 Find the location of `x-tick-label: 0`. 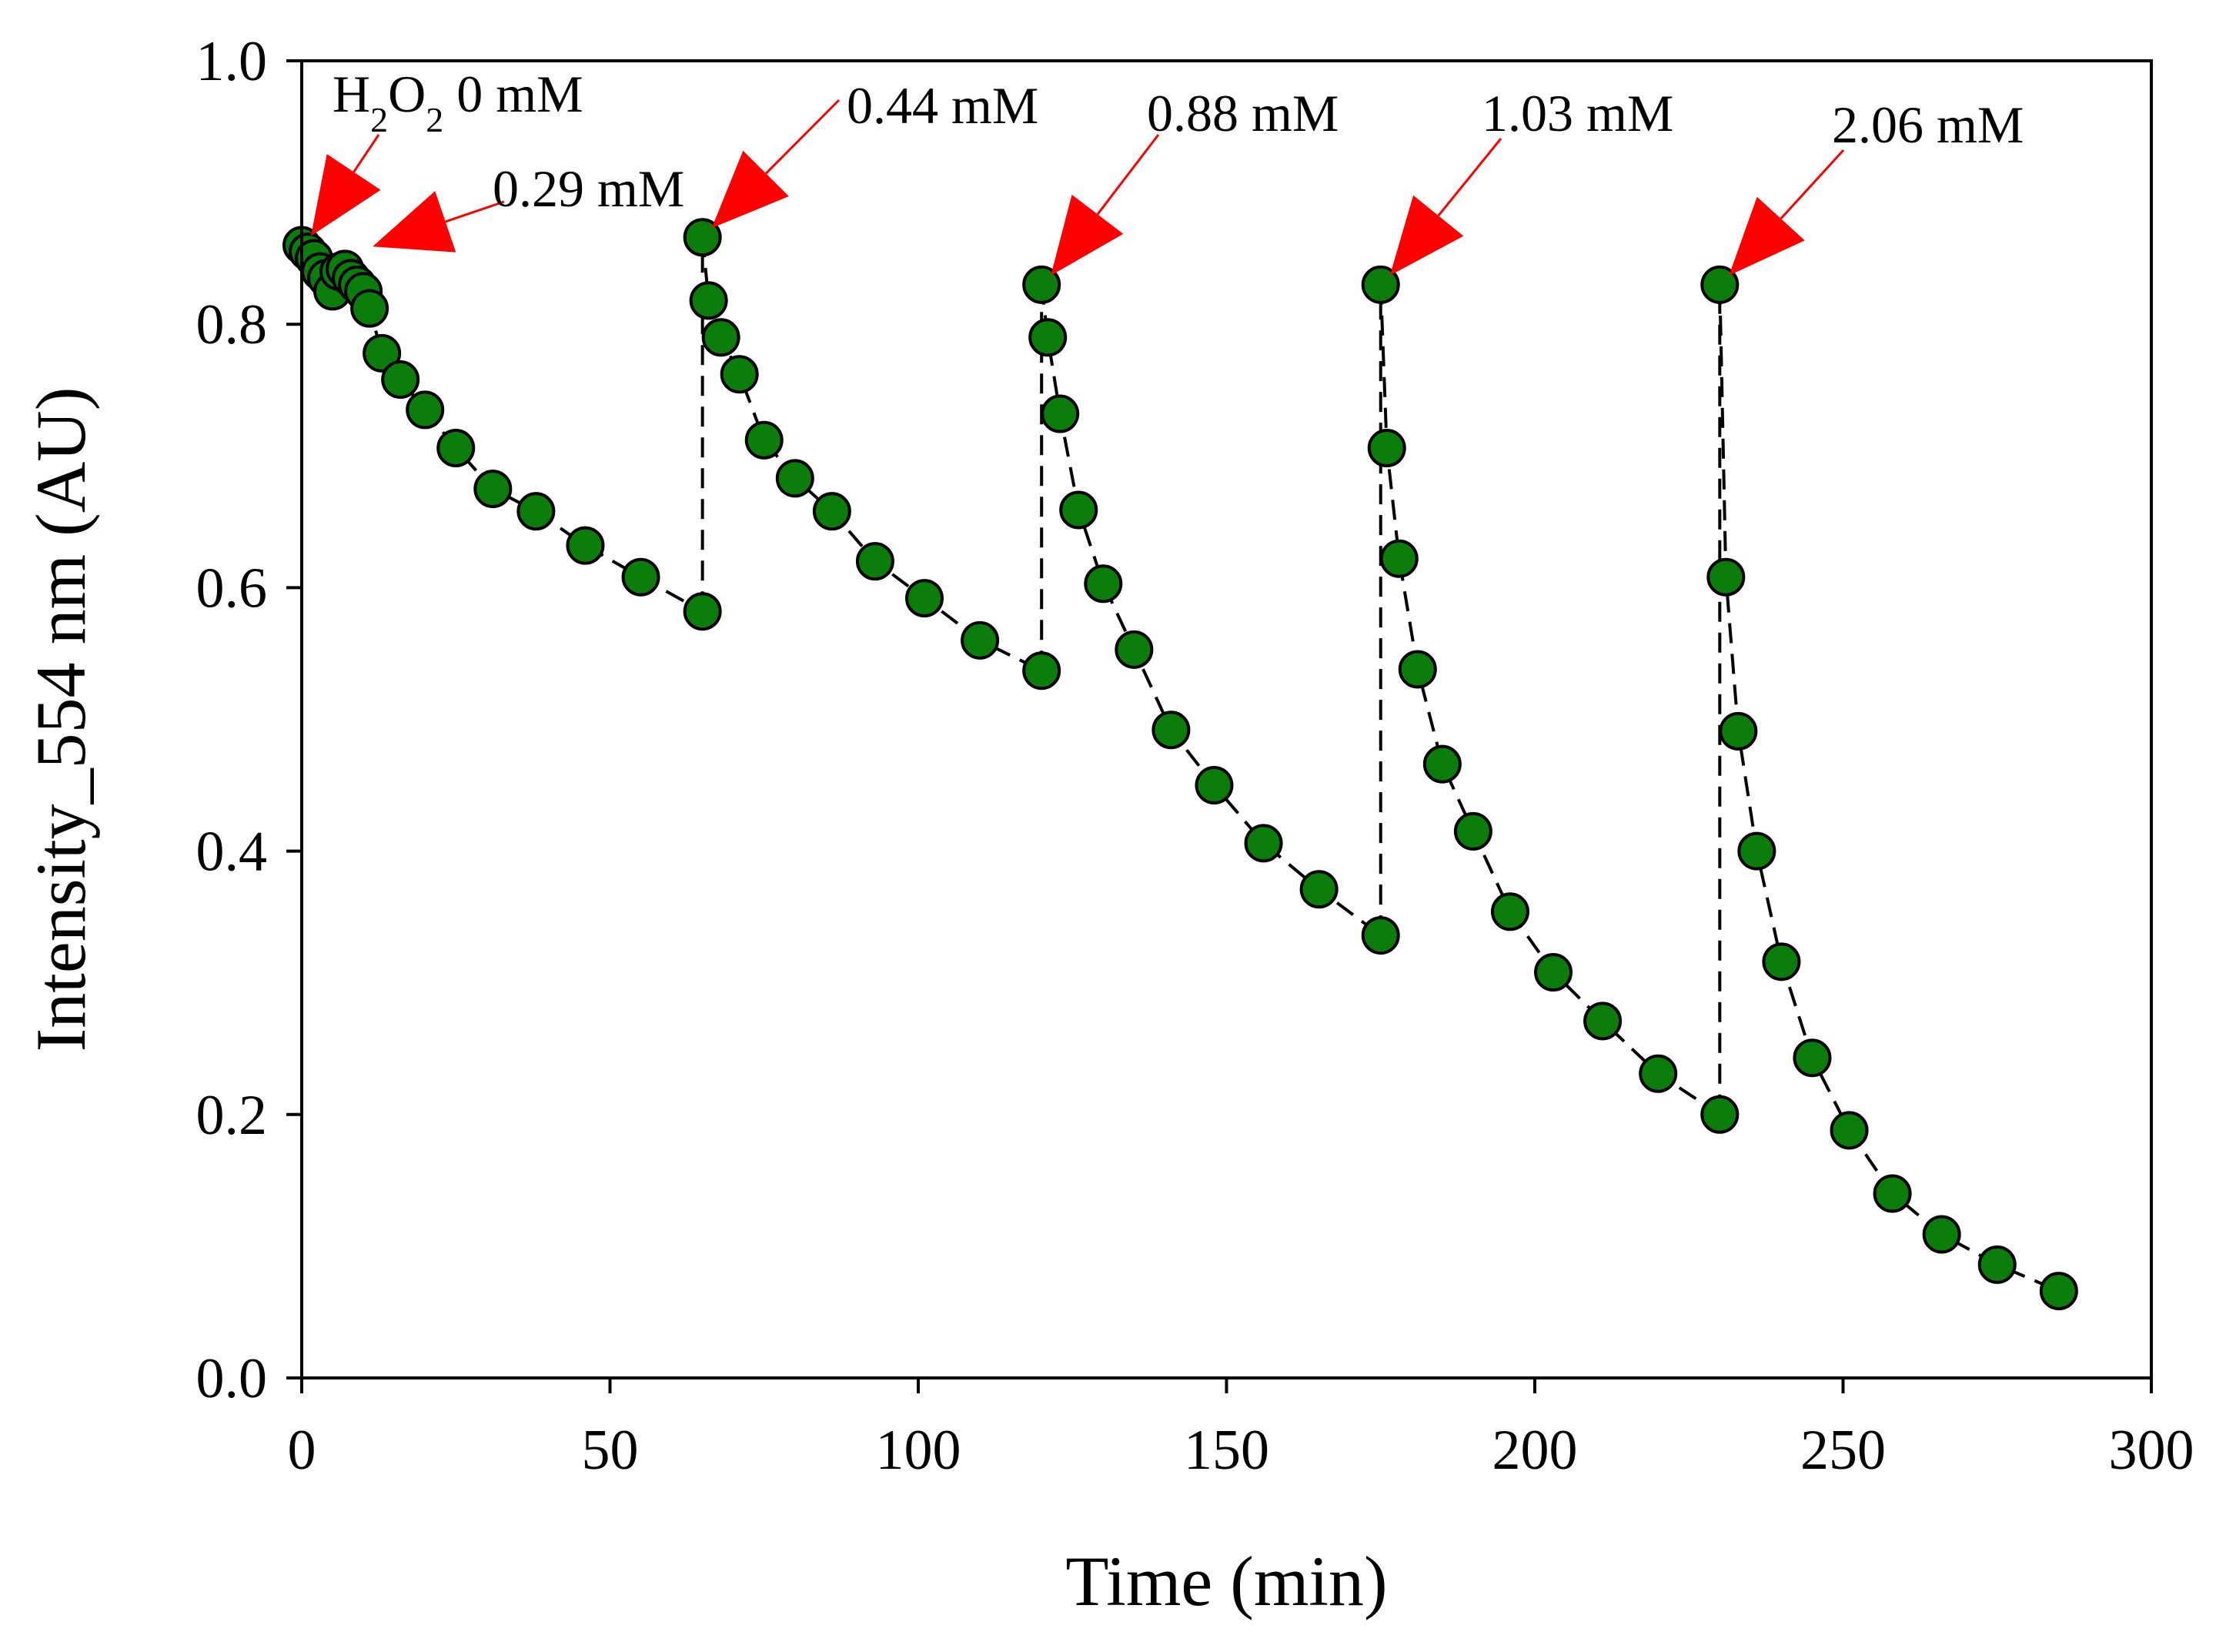

x-tick-label: 0 is located at coordinates (302, 1450).